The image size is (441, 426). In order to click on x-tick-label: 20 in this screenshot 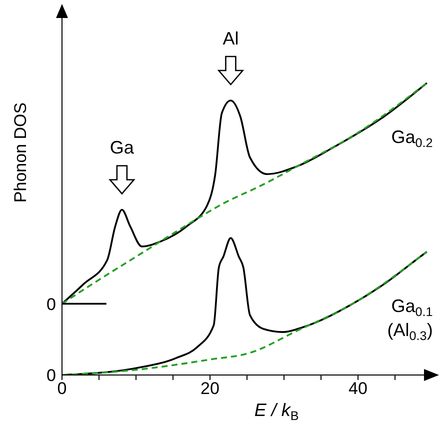, I will do `click(210, 388)`.